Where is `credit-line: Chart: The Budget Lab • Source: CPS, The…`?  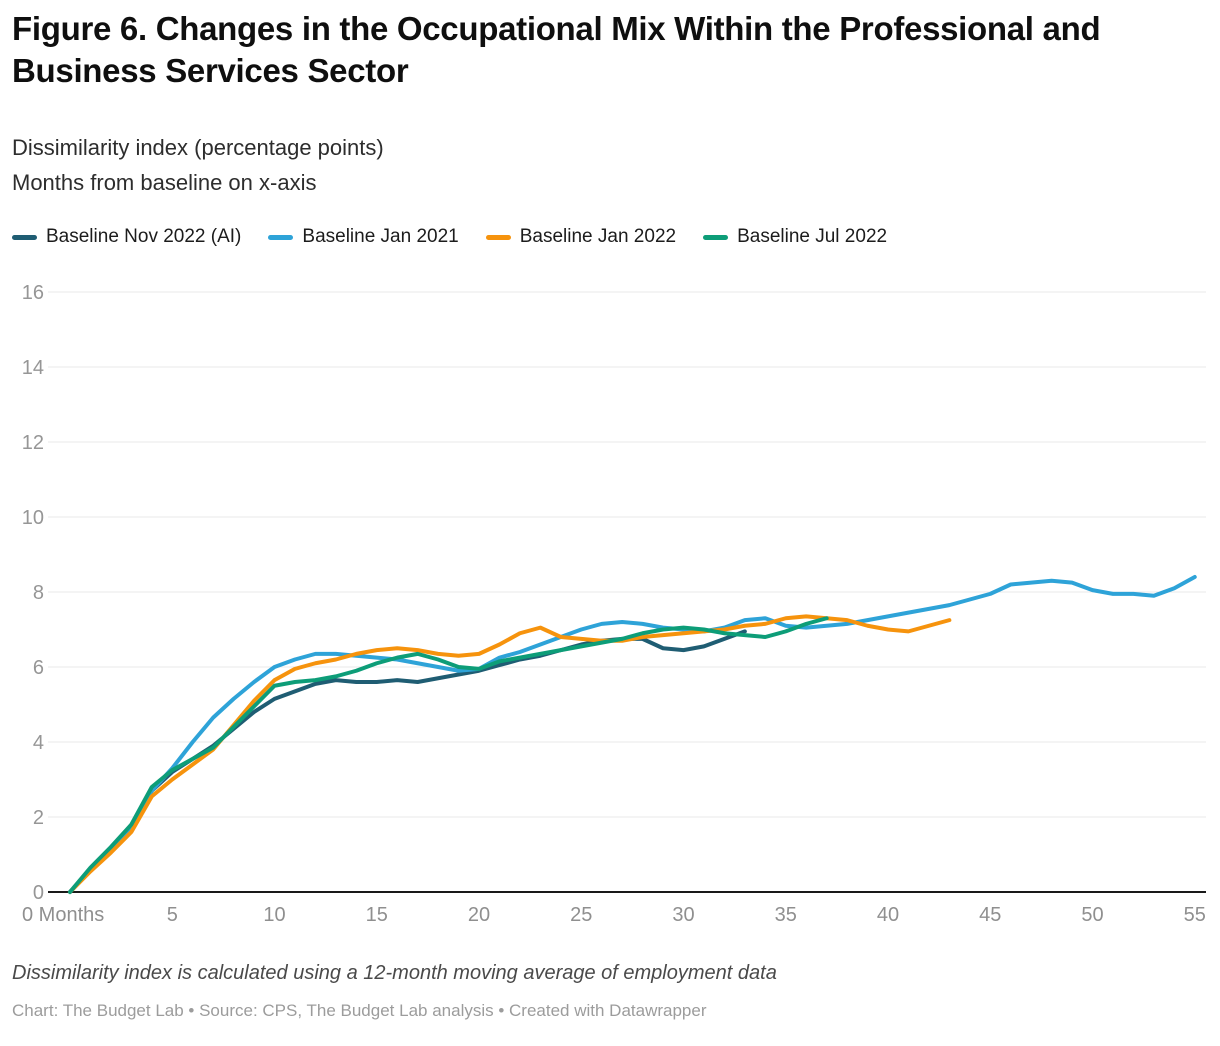 credit-line: Chart: The Budget Lab • Source: CPS, The… is located at coordinates (359, 1010).